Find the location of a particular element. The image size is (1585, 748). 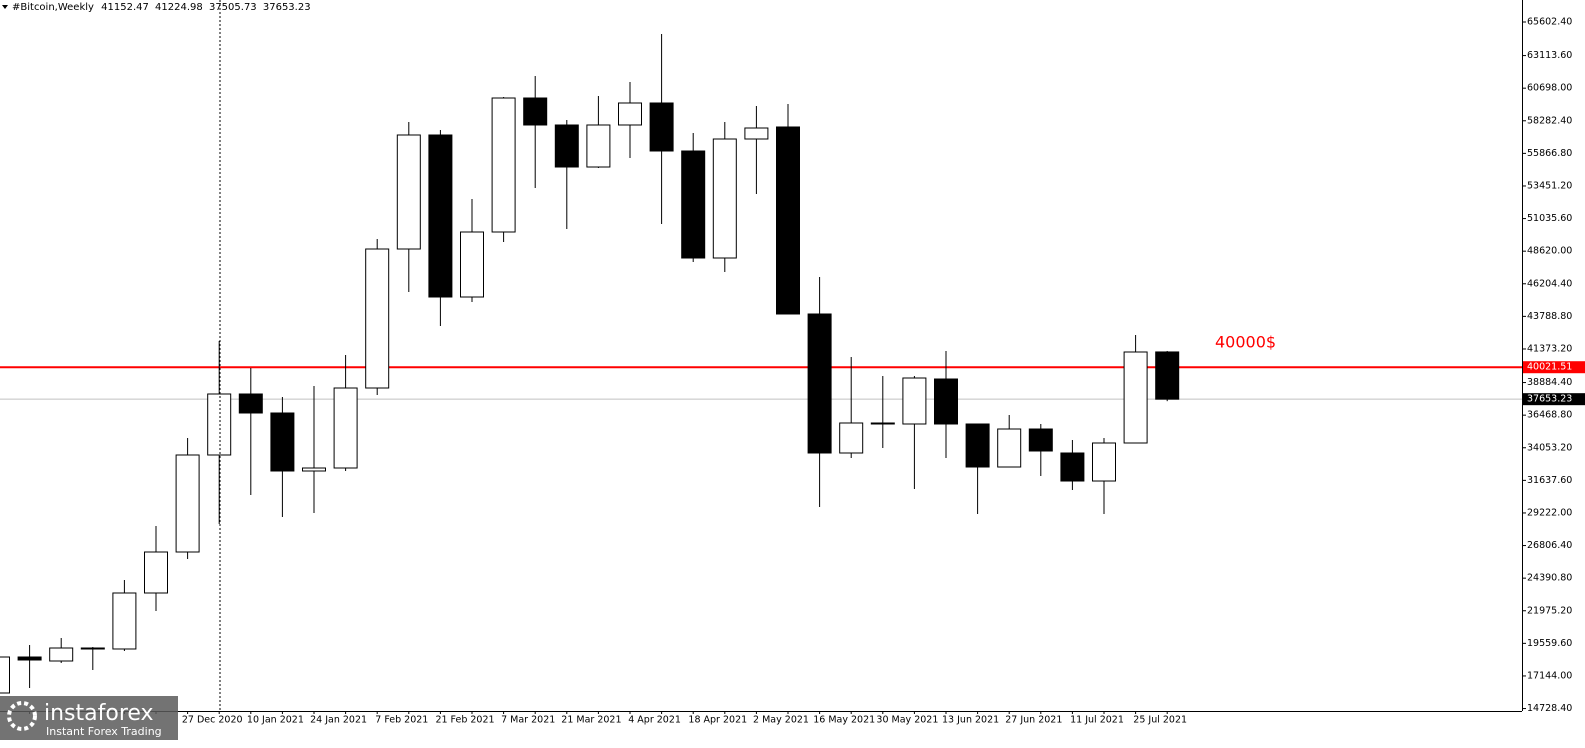

x-tick-label: 10 Jan 2021 is located at coordinates (275, 720).